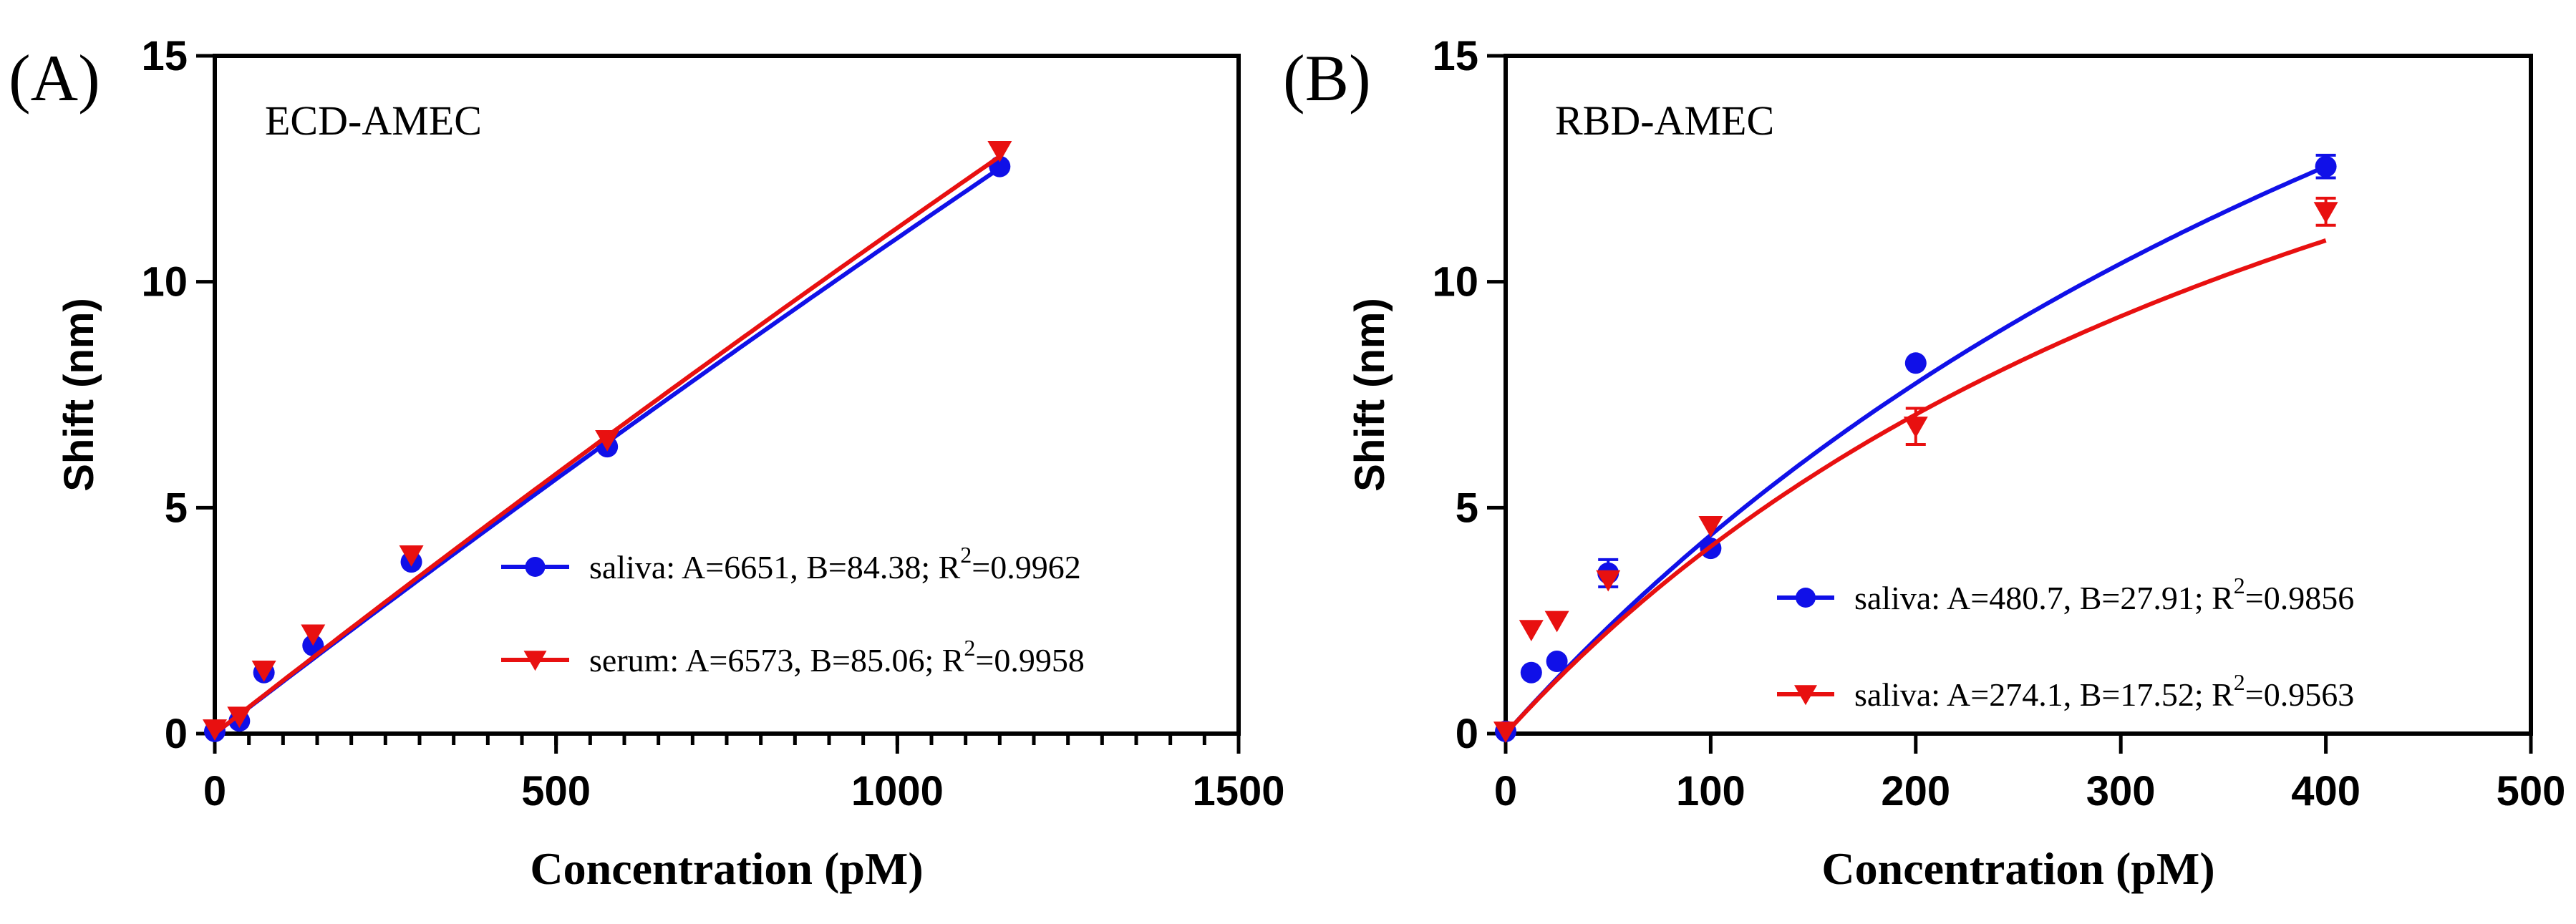  What do you see at coordinates (898, 791) in the screenshot?
I see `x-tick-label: 1000` at bounding box center [898, 791].